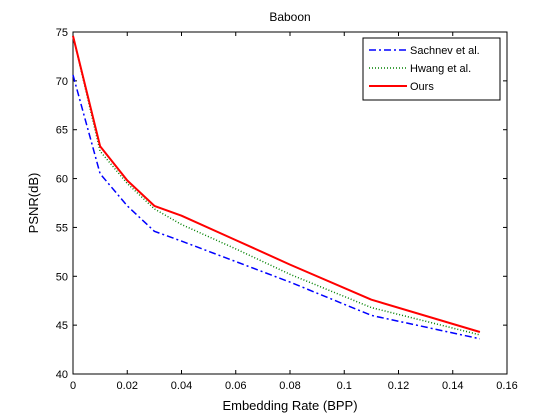 The width and height of the screenshot is (560, 420). I want to click on chart-title: Baboon, so click(289, 17).